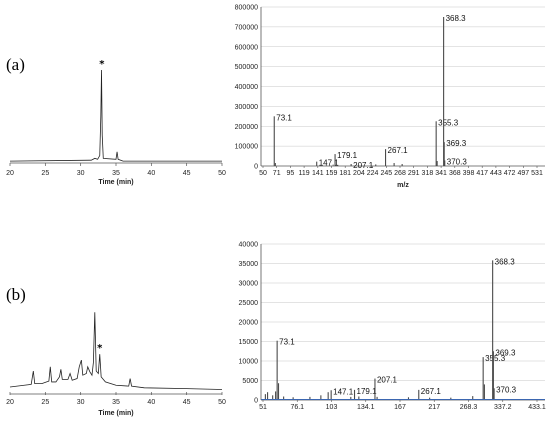  What do you see at coordinates (403, 185) in the screenshot?
I see `spectrum-a-xlabel: m/z` at bounding box center [403, 185].